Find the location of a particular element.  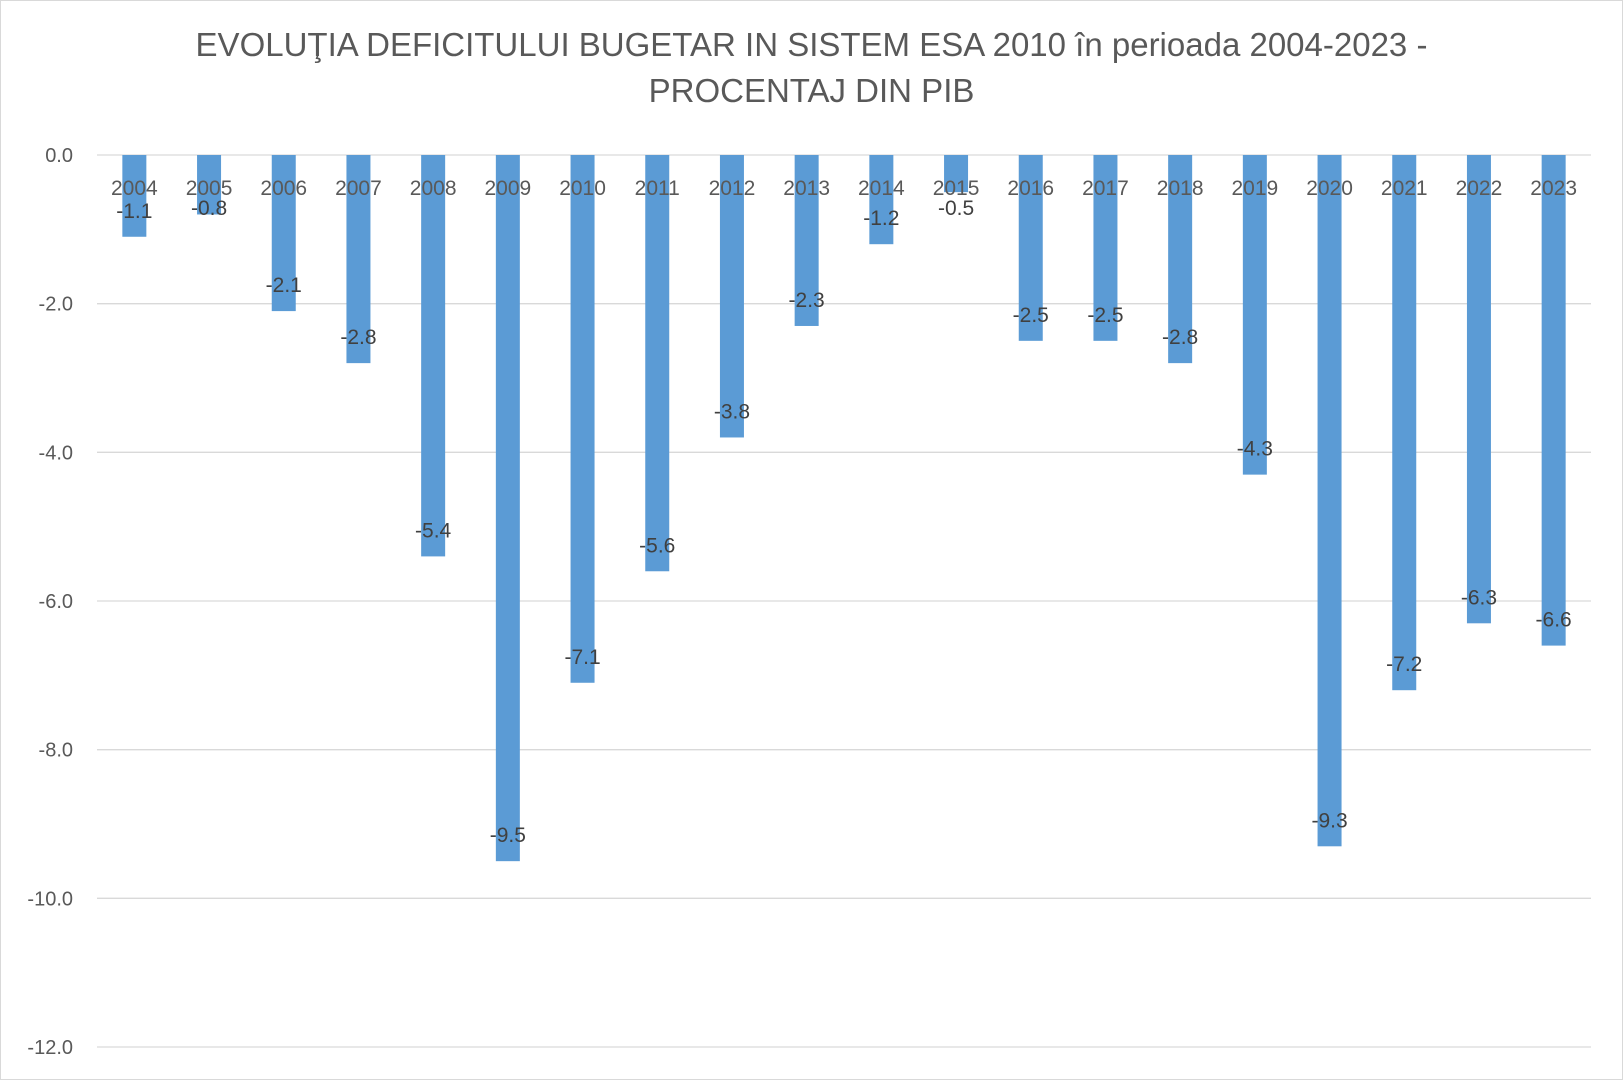

data-label: -2.3 is located at coordinates (807, 300).